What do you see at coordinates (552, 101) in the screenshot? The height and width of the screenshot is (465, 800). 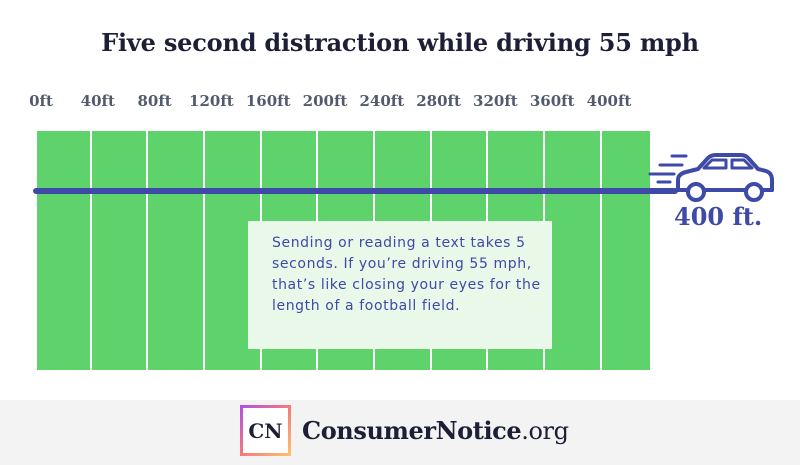 I see `scale-tick: 360ft` at bounding box center [552, 101].